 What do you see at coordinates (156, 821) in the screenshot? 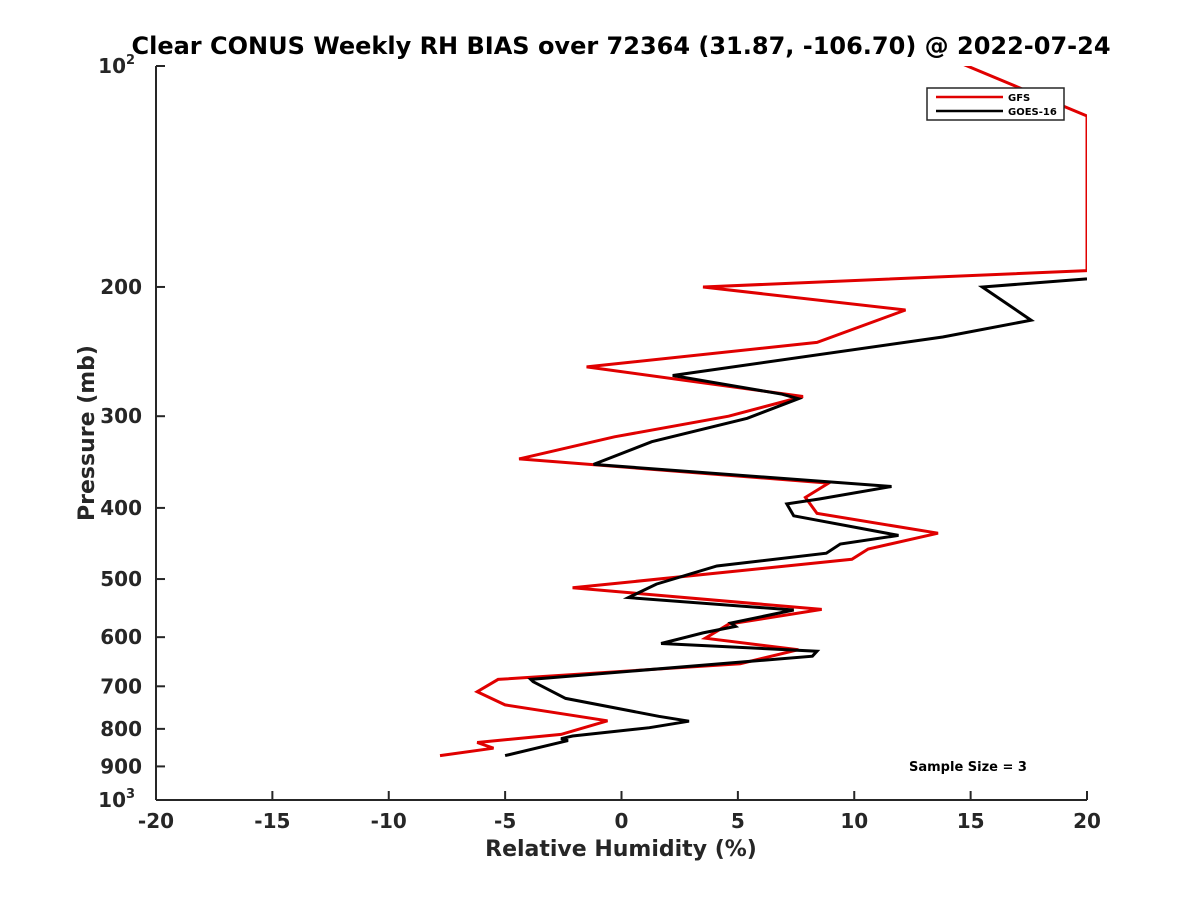
I see `x-tick-label: -20` at bounding box center [156, 821].